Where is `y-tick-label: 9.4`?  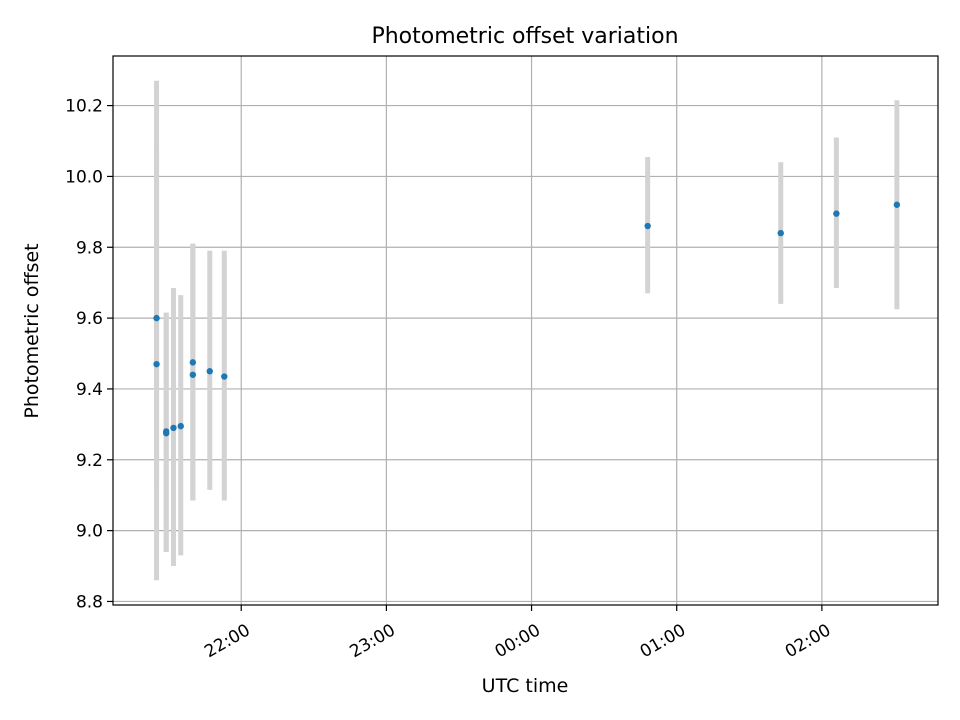
y-tick-label: 9.4 is located at coordinates (89, 390).